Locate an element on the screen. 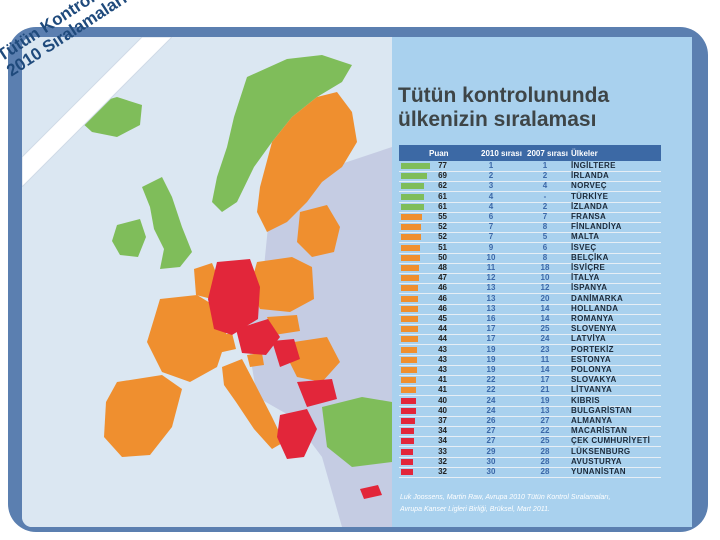 The width and height of the screenshot is (720, 540). score-value: 43 is located at coordinates (442, 349).